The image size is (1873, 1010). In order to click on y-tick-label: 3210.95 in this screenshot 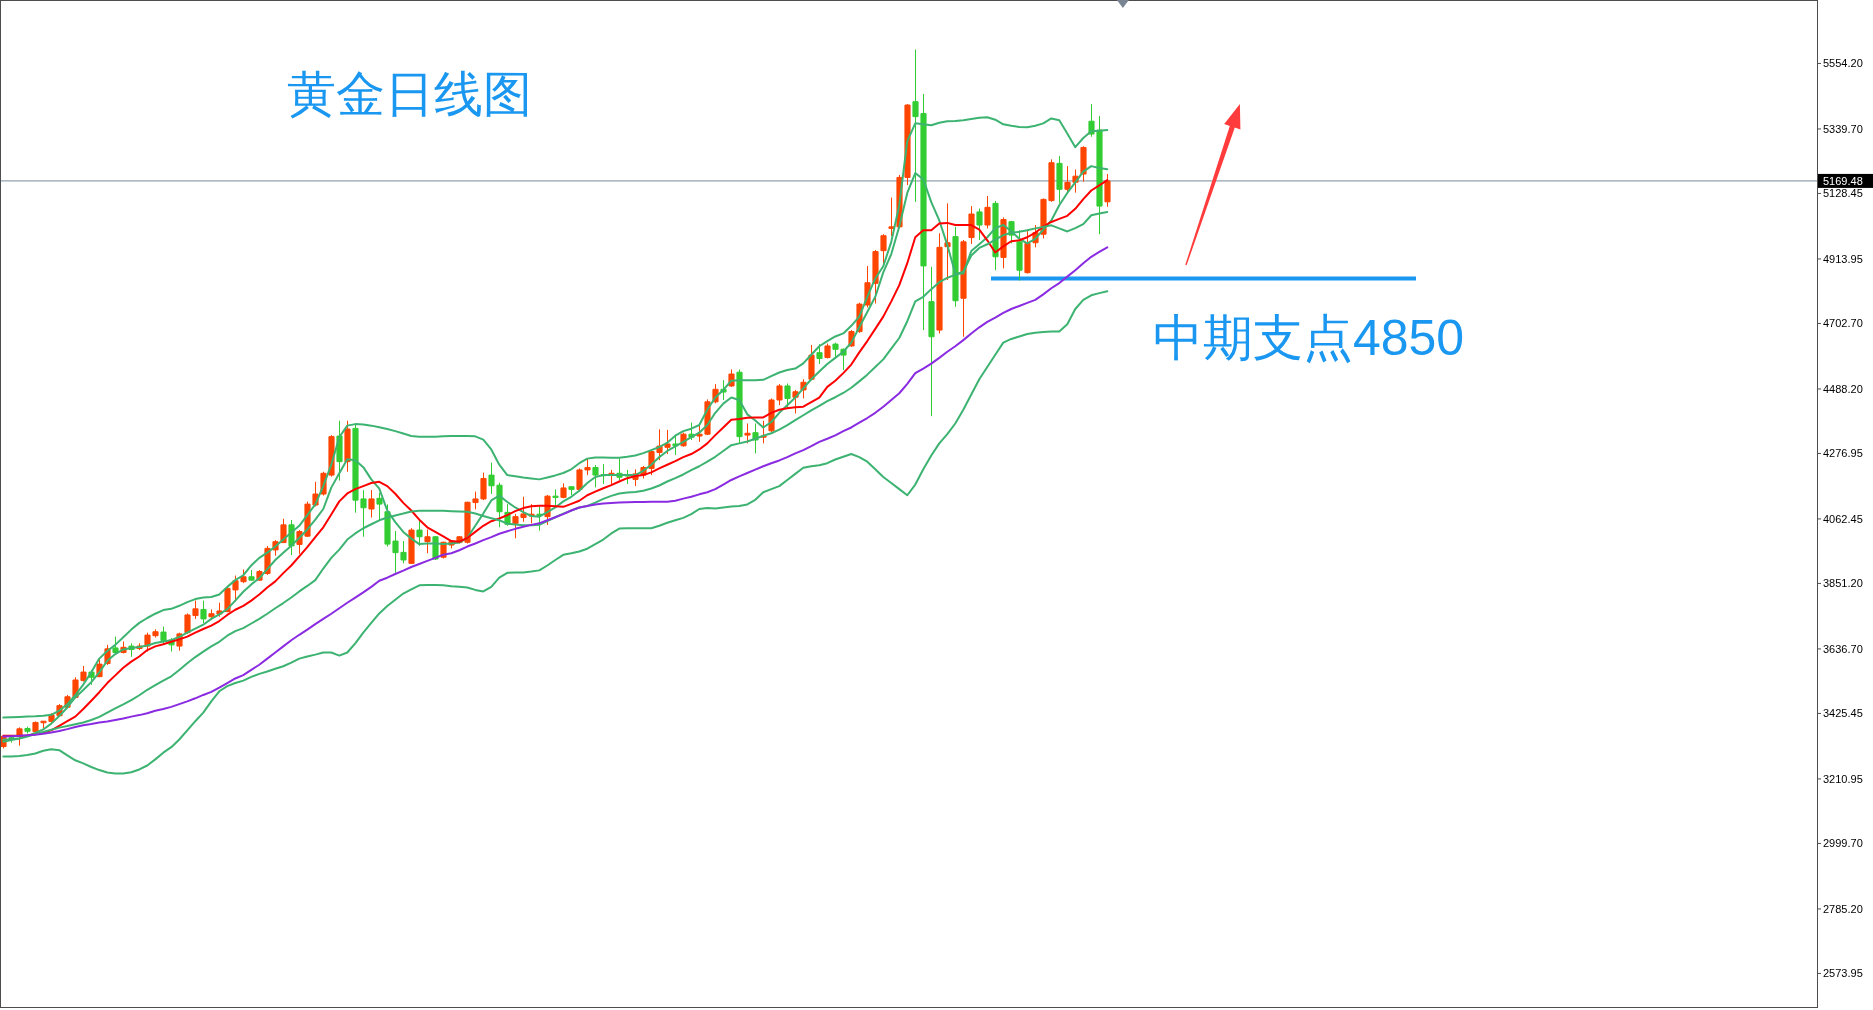, I will do `click(1843, 778)`.